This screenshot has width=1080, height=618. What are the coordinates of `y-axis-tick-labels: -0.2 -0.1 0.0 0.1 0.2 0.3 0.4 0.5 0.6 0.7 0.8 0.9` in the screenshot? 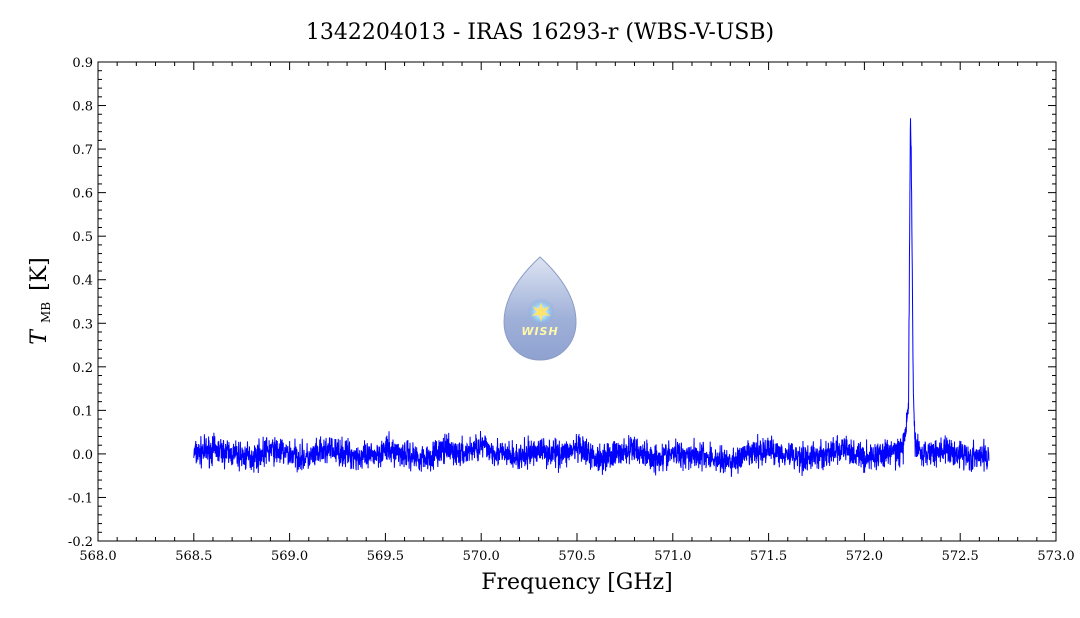 It's located at (80, 303).